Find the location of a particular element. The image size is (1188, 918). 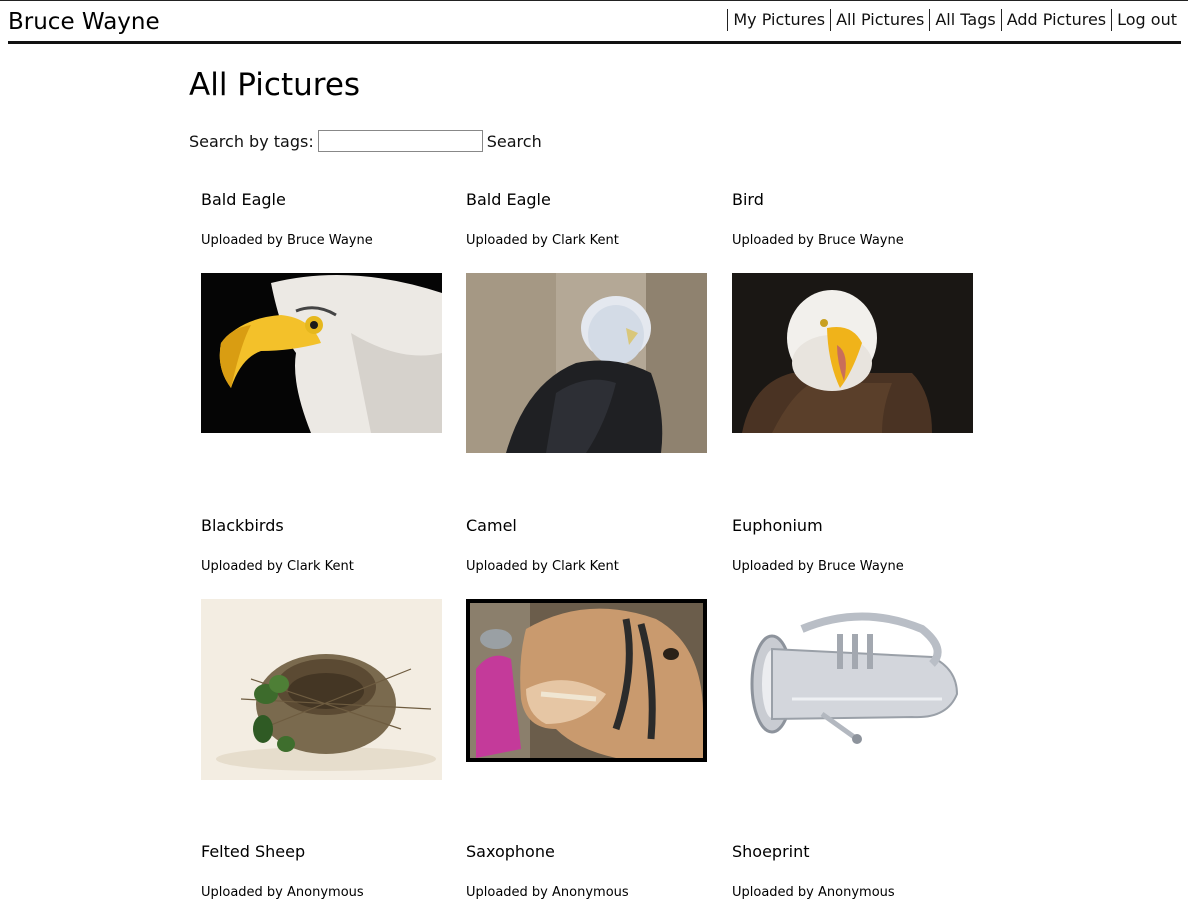

search-button: Search is located at coordinates (514, 141).